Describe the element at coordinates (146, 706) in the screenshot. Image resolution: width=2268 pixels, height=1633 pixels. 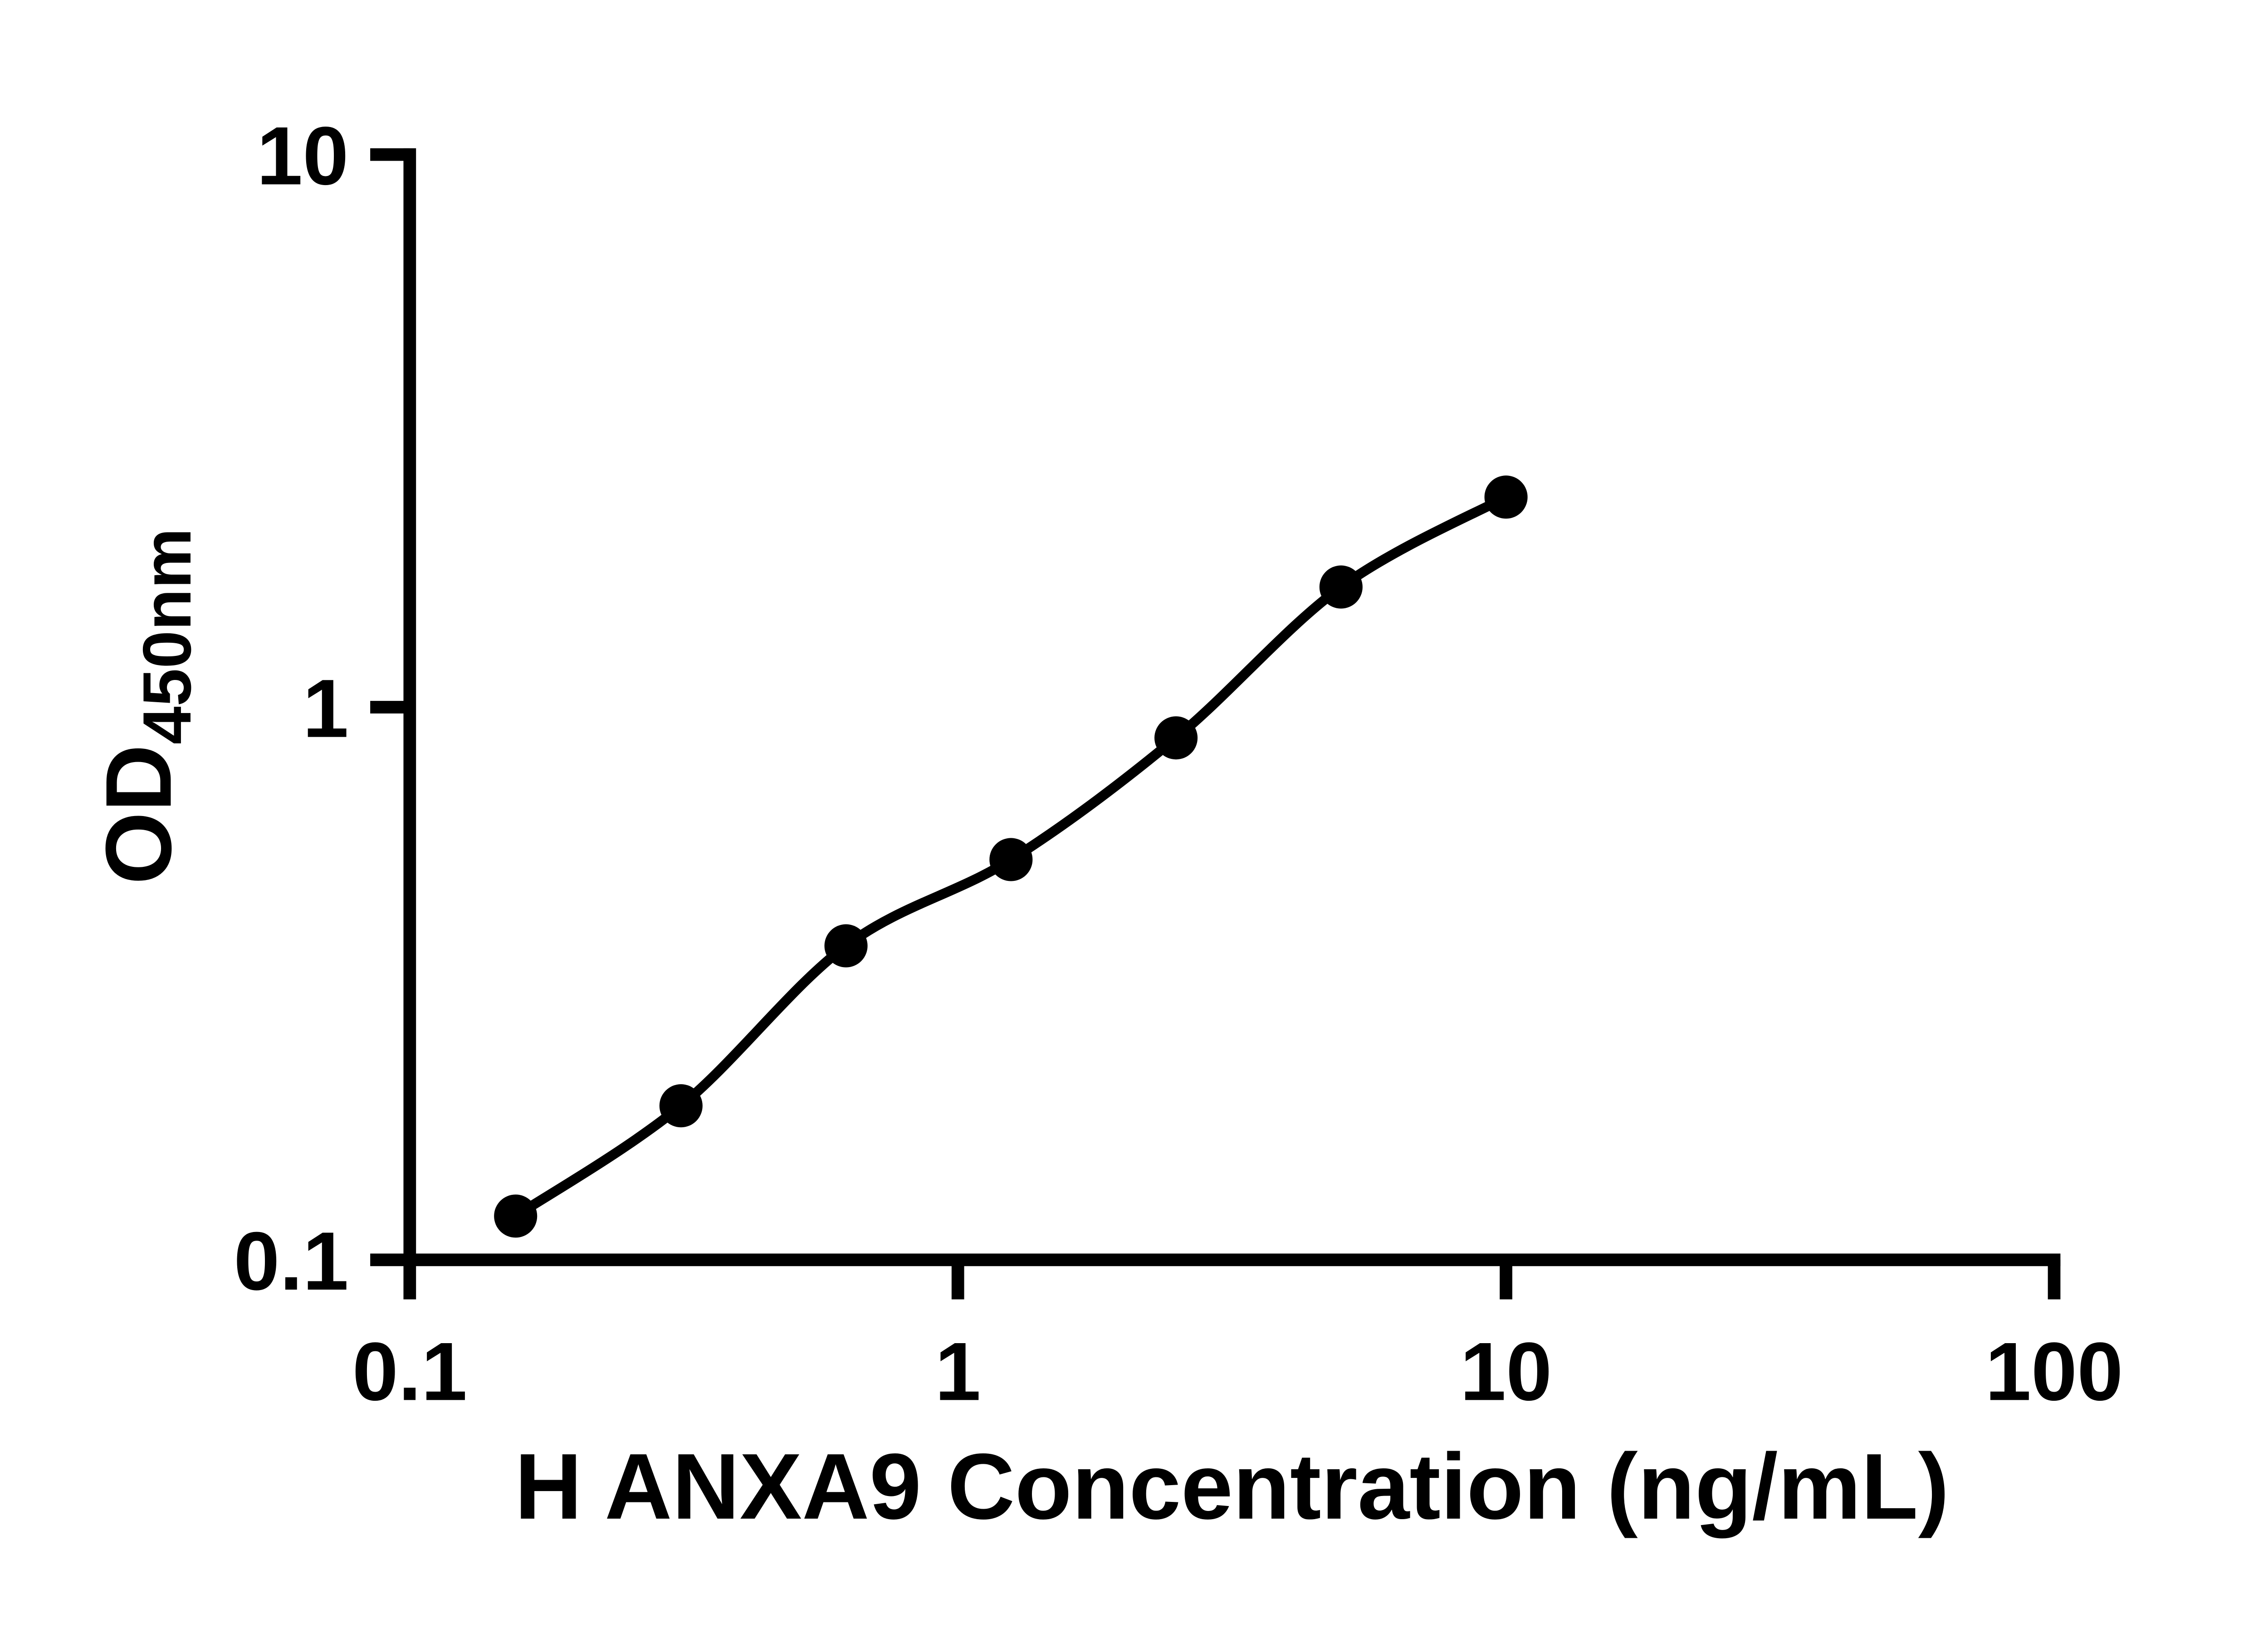
I see `y-axis-title: OD450nm` at that location.